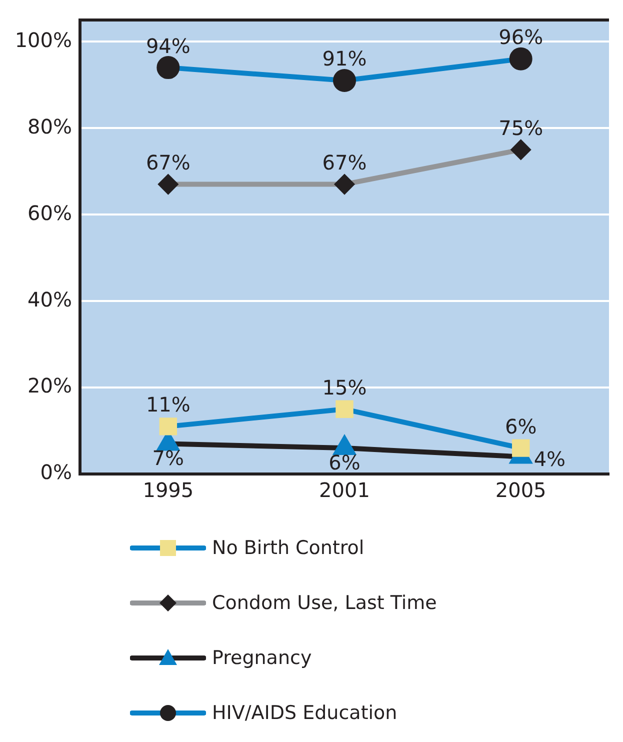 Image resolution: width=623 pixels, height=742 pixels. Describe the element at coordinates (262, 657) in the screenshot. I see `legend-label: Pregnancy` at that location.